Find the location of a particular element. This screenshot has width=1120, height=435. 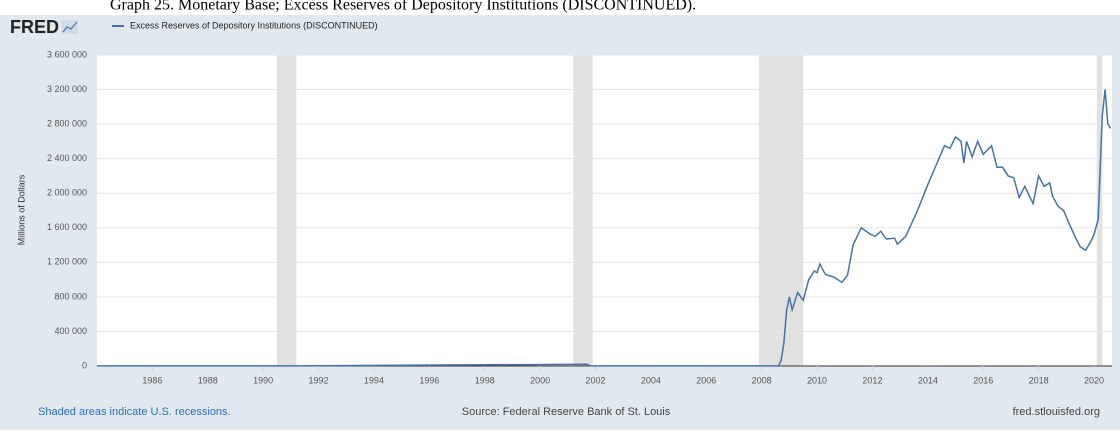

x-tick-label: 1988 is located at coordinates (208, 380).